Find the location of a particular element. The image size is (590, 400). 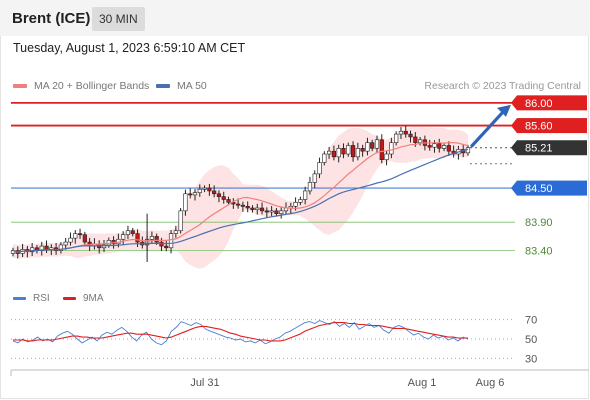

header-bar: Brent (ICE) 30 MIN is located at coordinates (295, 18).